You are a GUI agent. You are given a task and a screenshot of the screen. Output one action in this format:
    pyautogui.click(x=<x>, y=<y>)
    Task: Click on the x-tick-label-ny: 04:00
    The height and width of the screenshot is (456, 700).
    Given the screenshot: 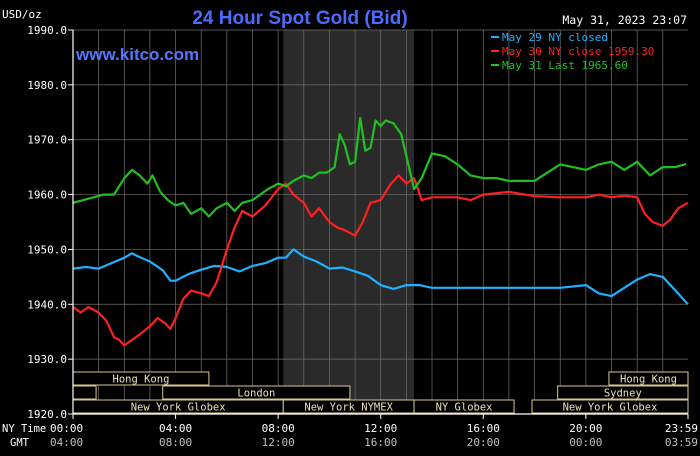 What is the action you would take?
    pyautogui.click(x=175, y=428)
    